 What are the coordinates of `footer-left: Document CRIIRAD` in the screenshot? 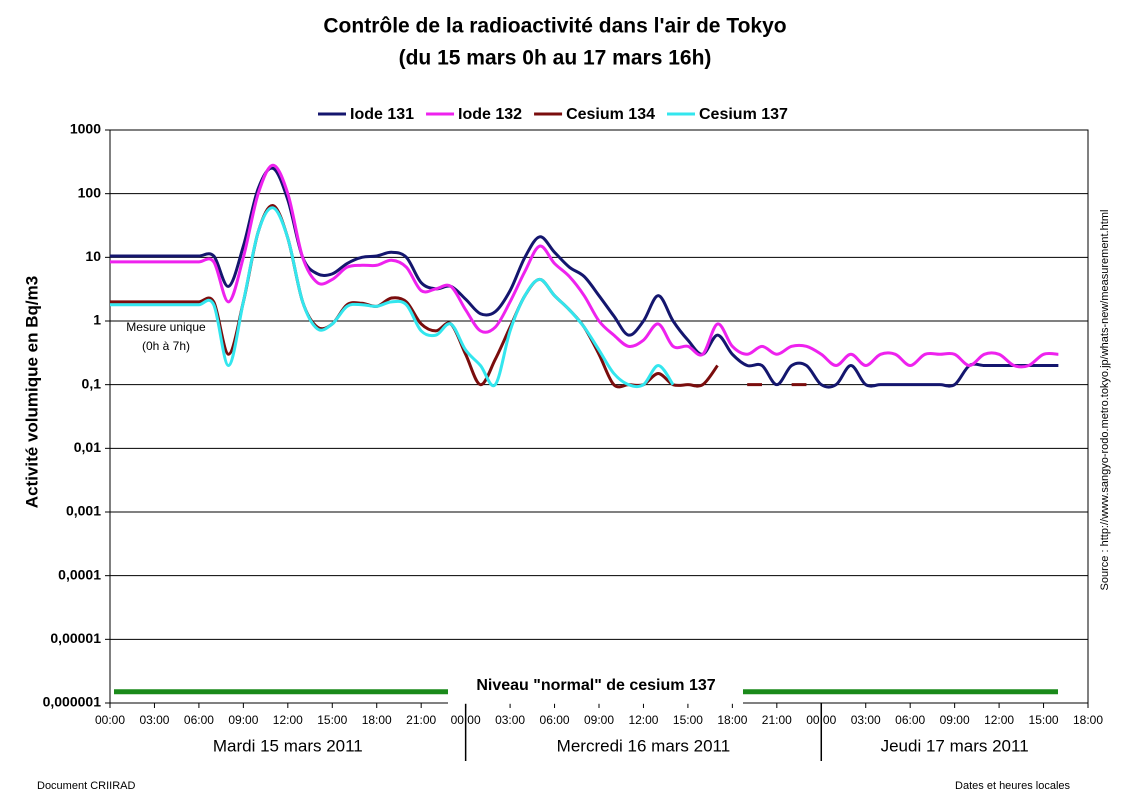 It's located at (86, 786).